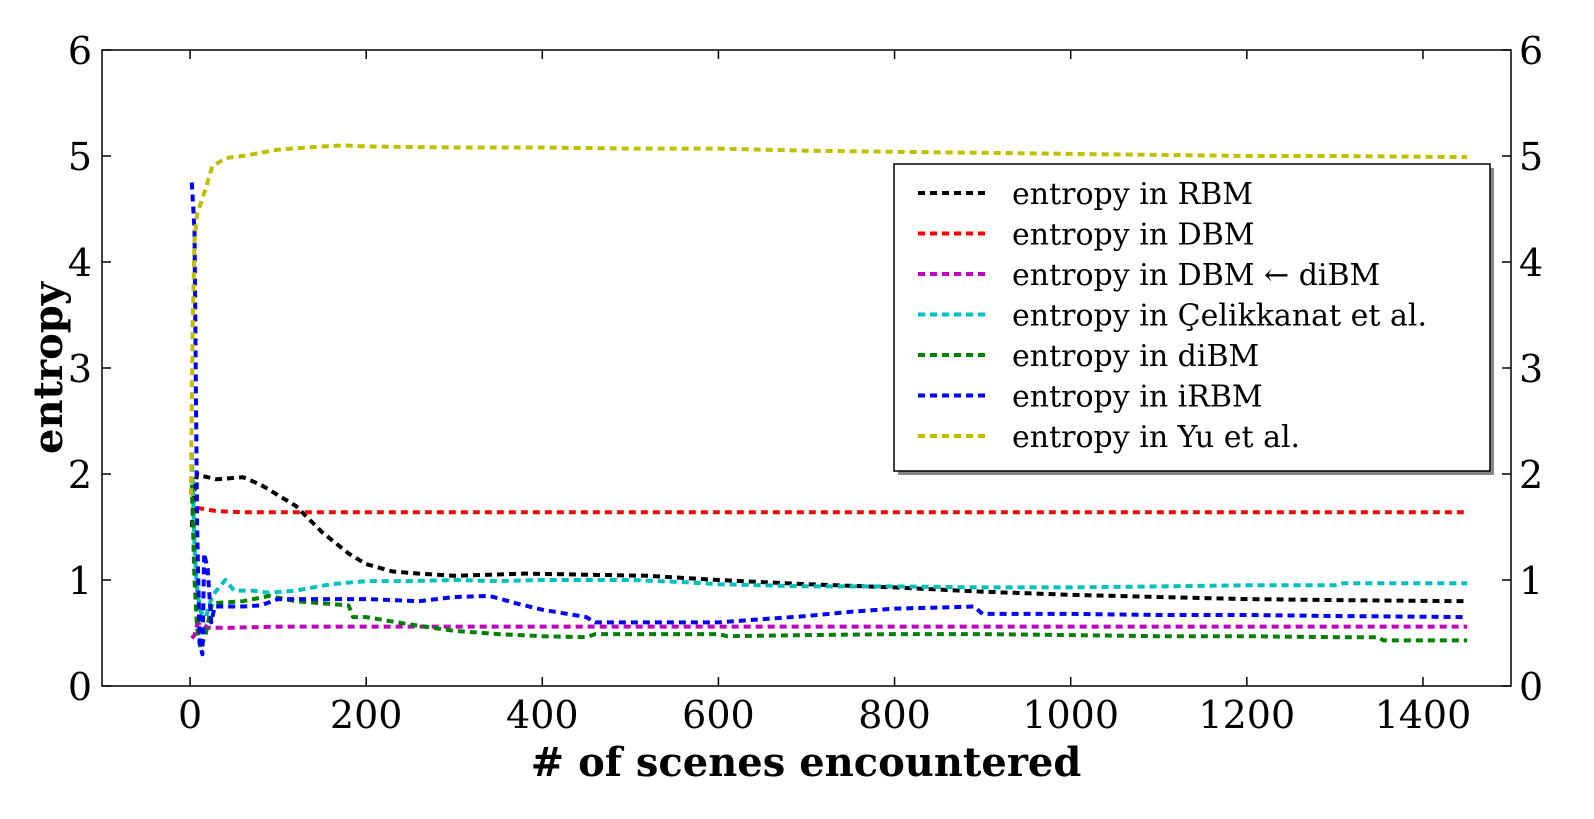 The width and height of the screenshot is (1594, 819). I want to click on x-tick-label: 1200, so click(1246, 715).